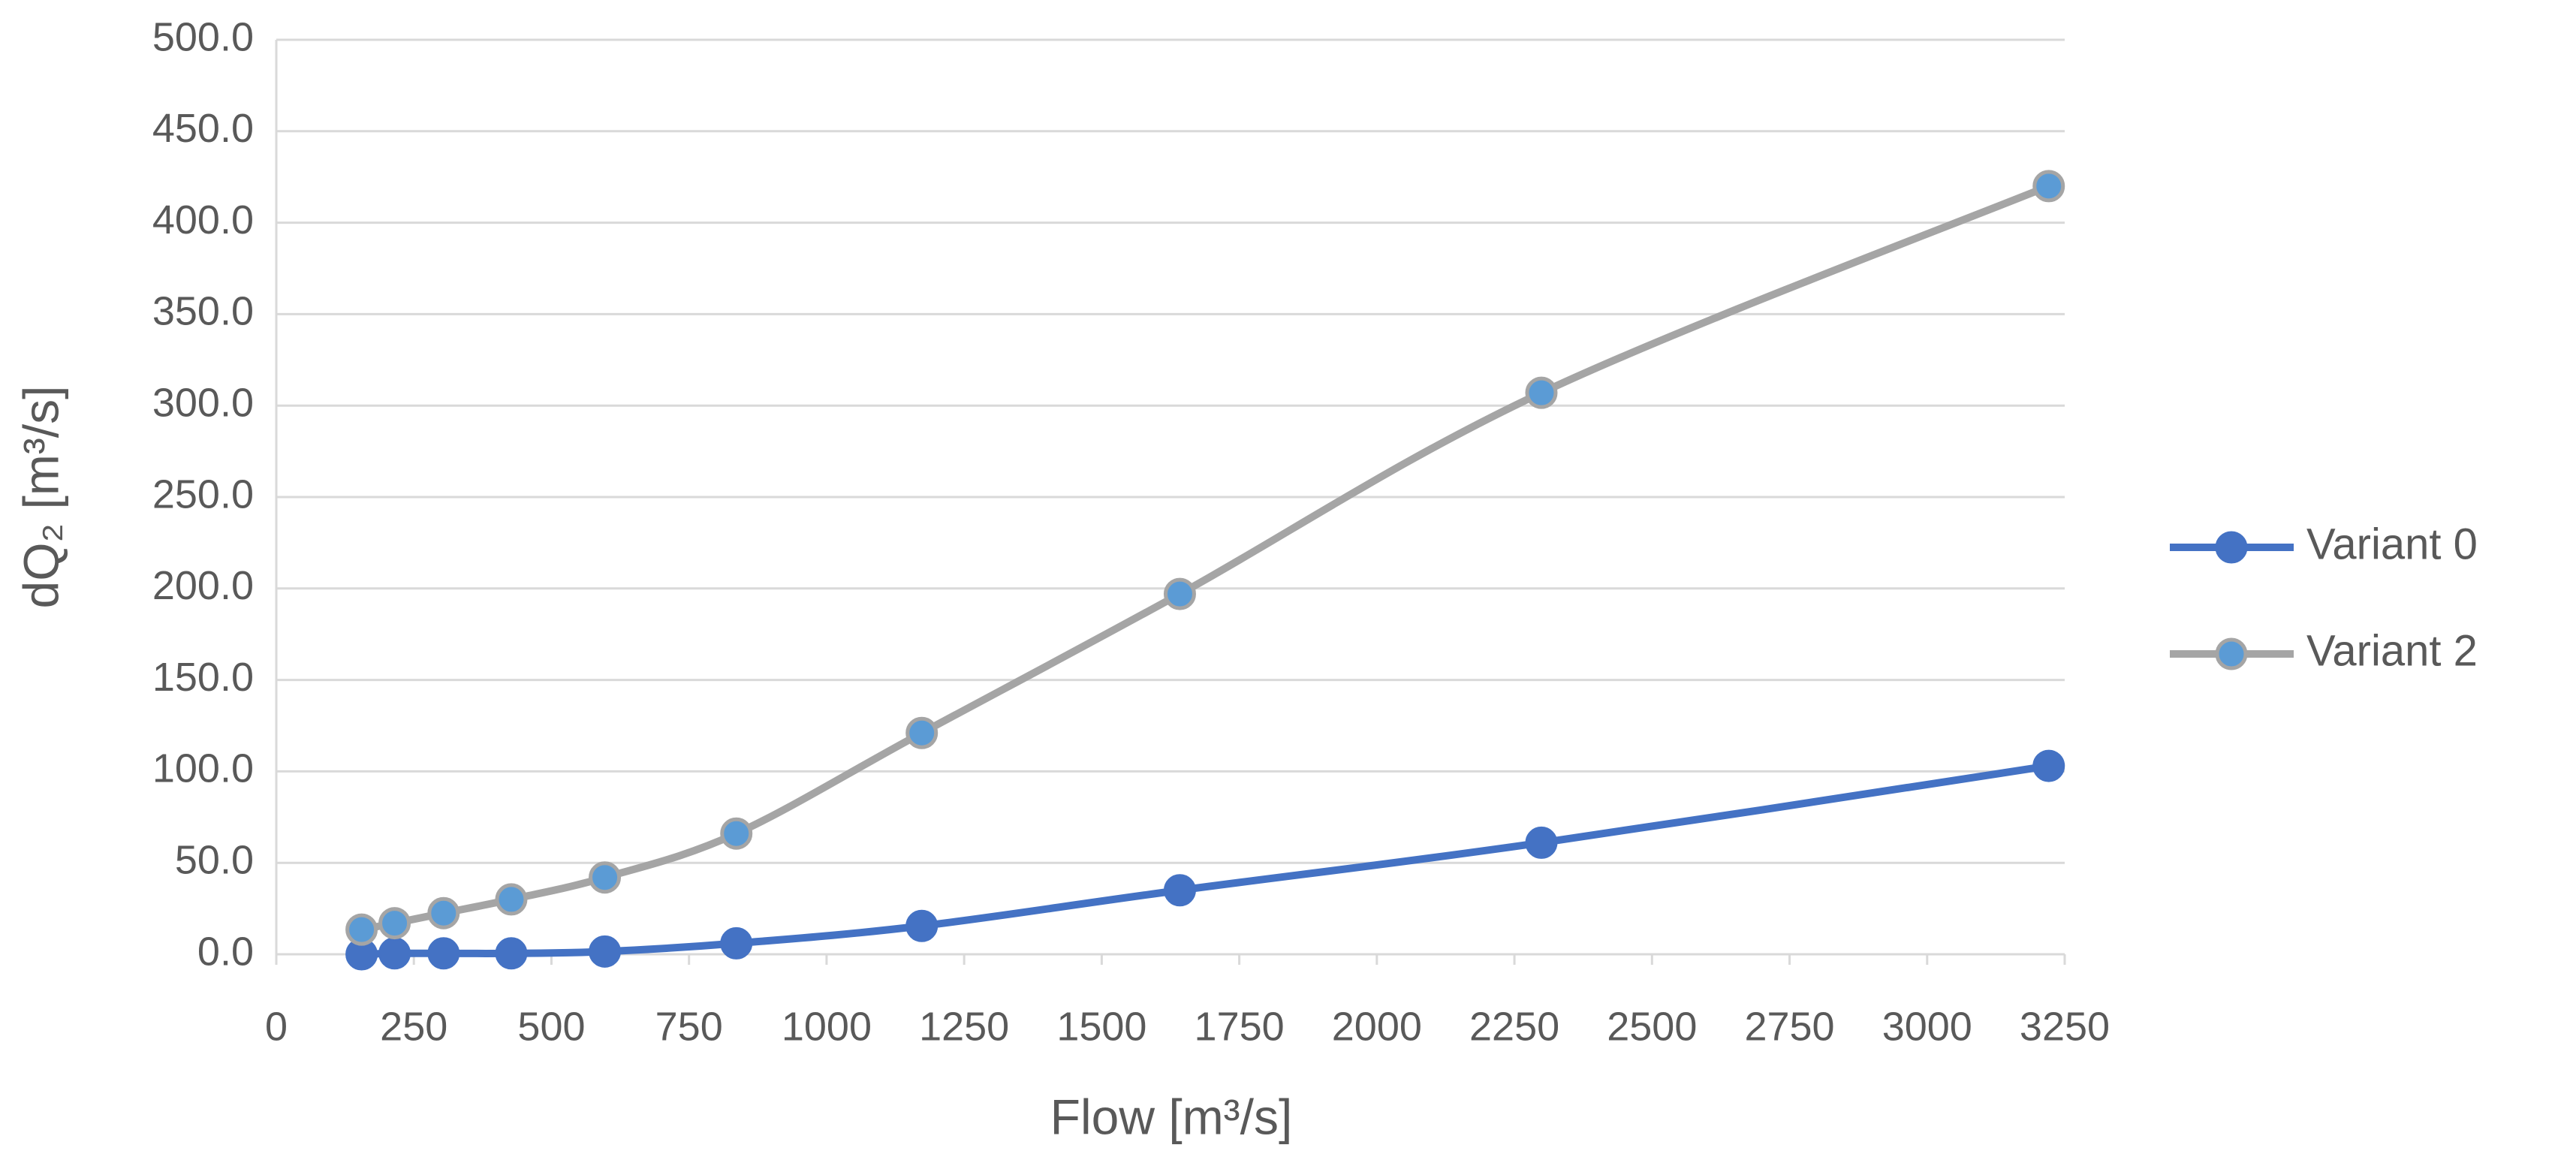 The height and width of the screenshot is (1166, 2576). I want to click on y-tick-label: 200.0, so click(203, 585).